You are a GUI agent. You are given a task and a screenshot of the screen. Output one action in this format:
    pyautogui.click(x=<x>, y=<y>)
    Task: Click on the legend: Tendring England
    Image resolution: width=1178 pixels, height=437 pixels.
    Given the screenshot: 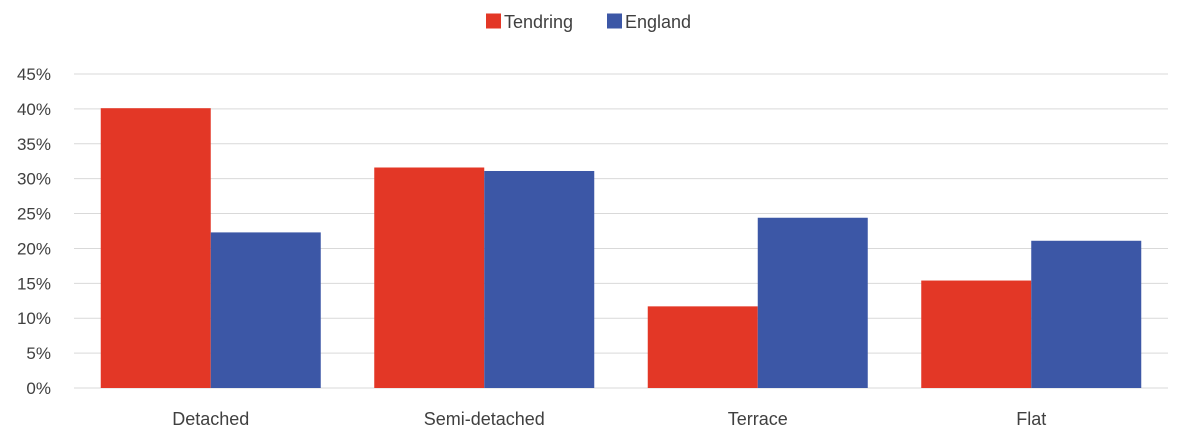 What is the action you would take?
    pyautogui.click(x=588, y=22)
    